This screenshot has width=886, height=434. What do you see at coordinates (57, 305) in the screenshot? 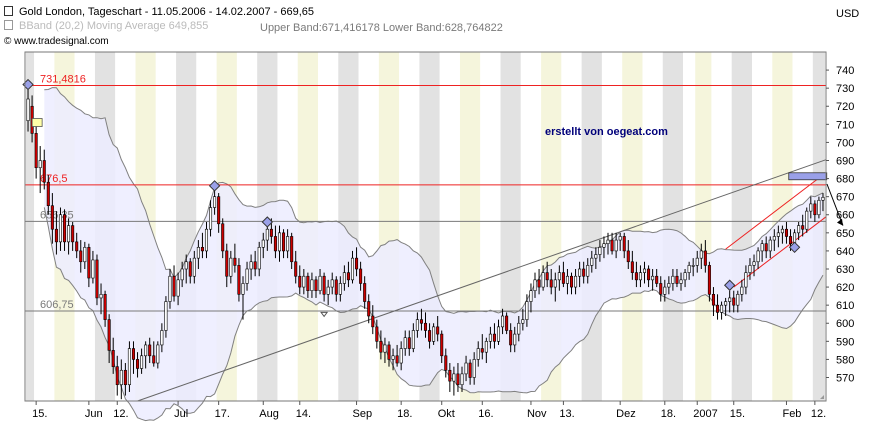
I see `level-label: 606,75` at bounding box center [57, 305].